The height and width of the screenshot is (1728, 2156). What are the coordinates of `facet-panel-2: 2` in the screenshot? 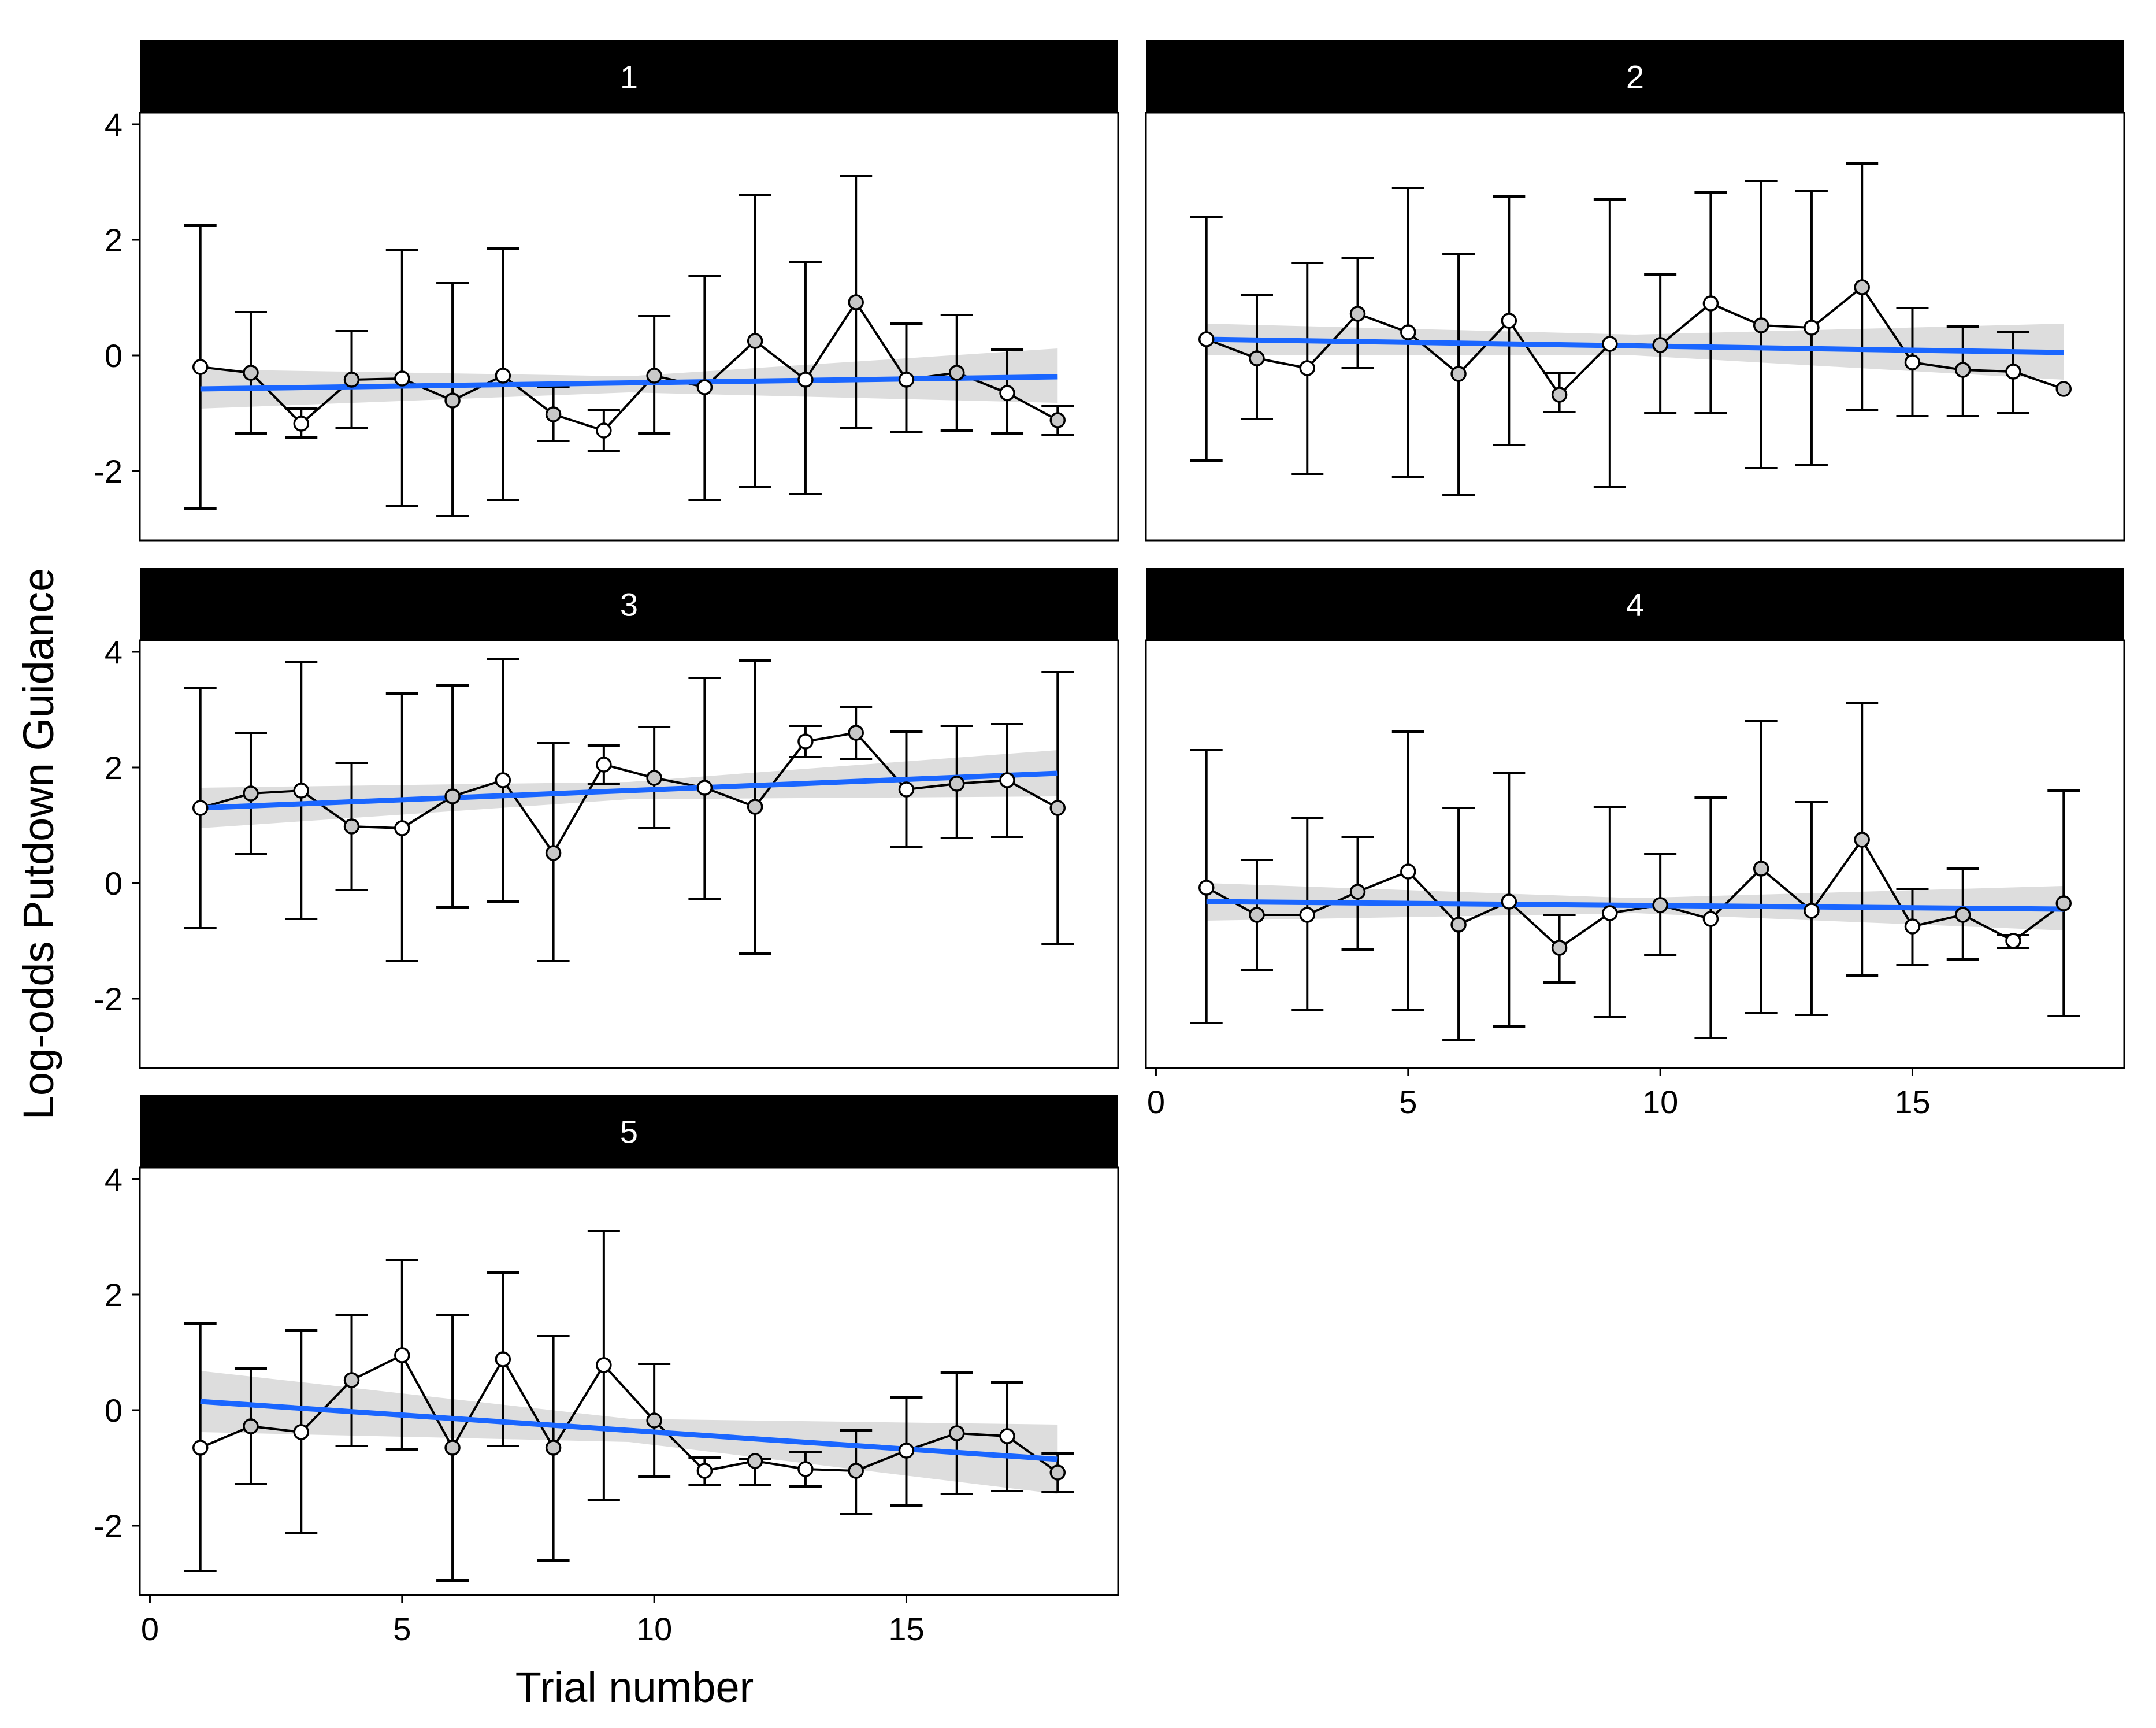 It's located at (1635, 291).